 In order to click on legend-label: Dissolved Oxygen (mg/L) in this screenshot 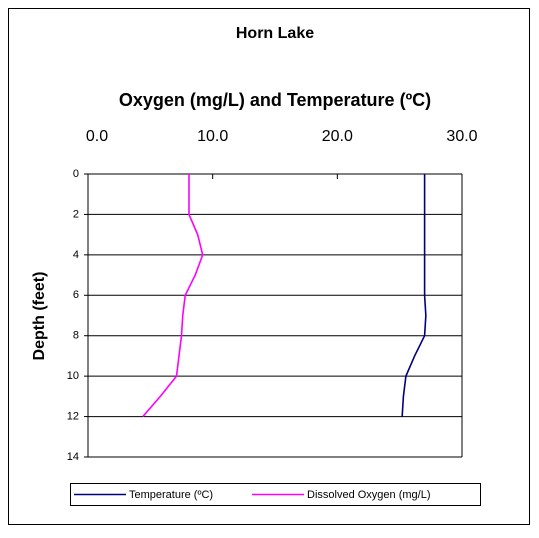, I will do `click(369, 495)`.